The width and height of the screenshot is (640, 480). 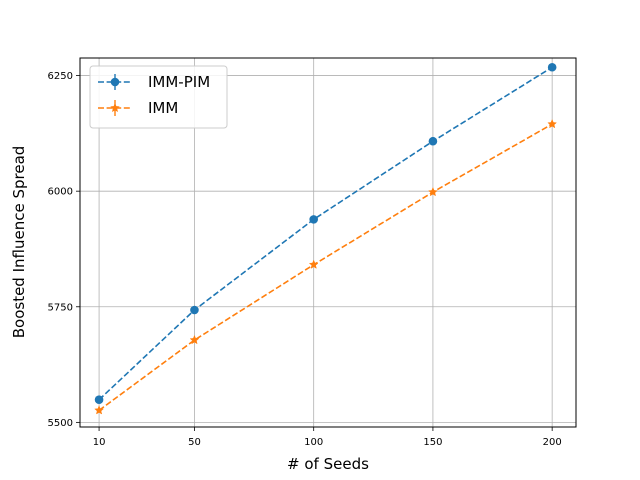 What do you see at coordinates (64, 250) in the screenshot?
I see `y-axis-ticks: 5500 5750 6000 6250` at bounding box center [64, 250].